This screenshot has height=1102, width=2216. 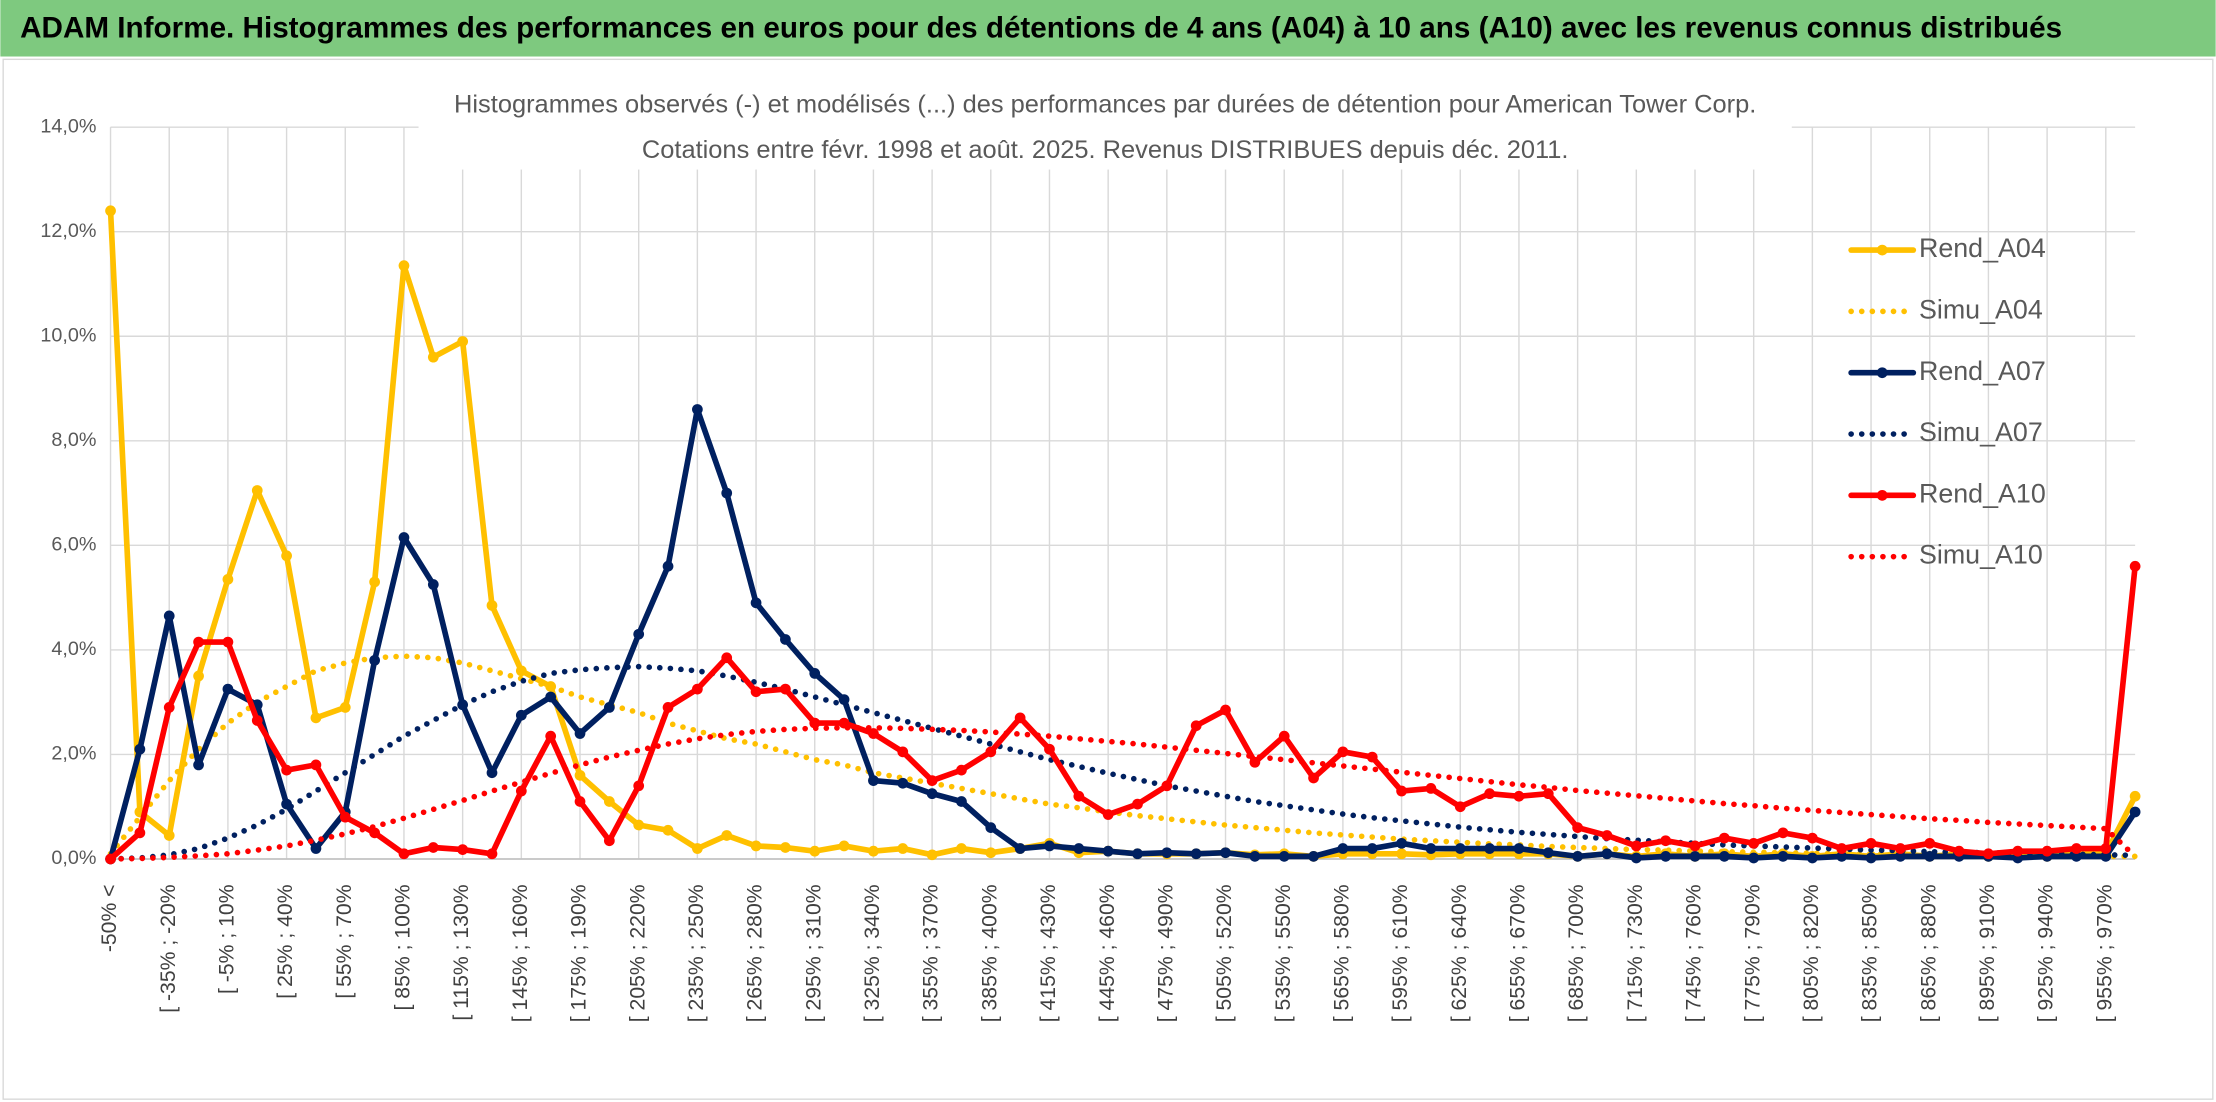 I want to click on x-tick-label: [ 445% ; 460%, so click(x=1107, y=953).